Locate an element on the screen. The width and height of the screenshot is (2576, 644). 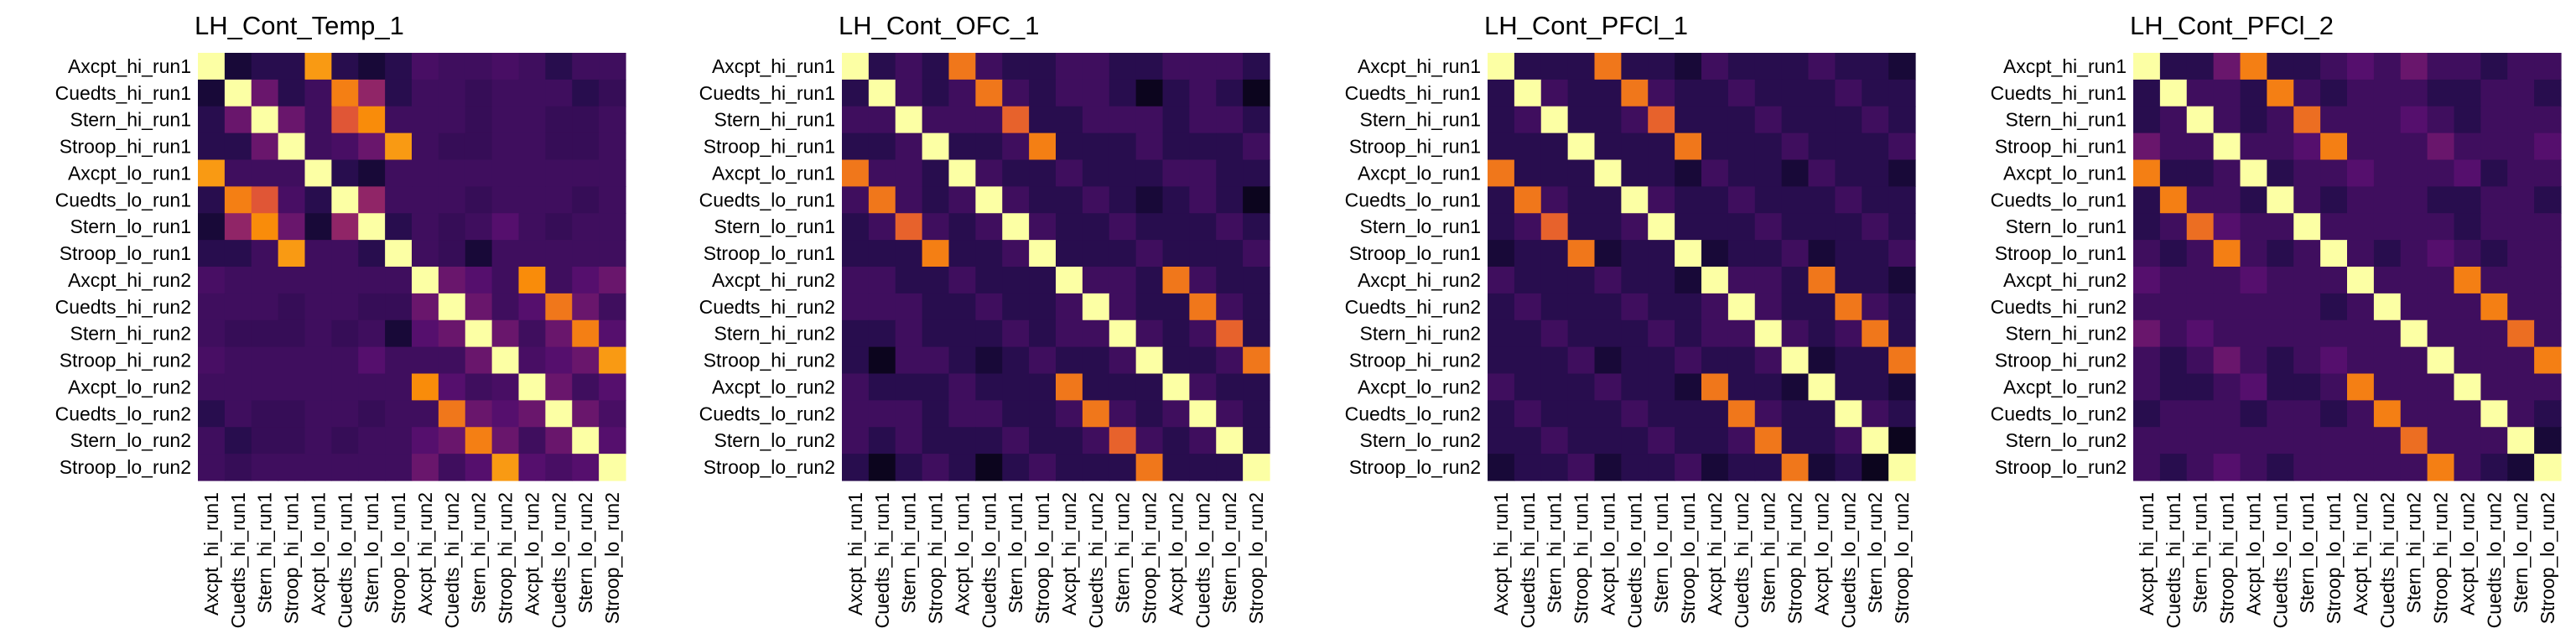
x-tick-label: Axcpt_hi_run2 is located at coordinates (425, 553).